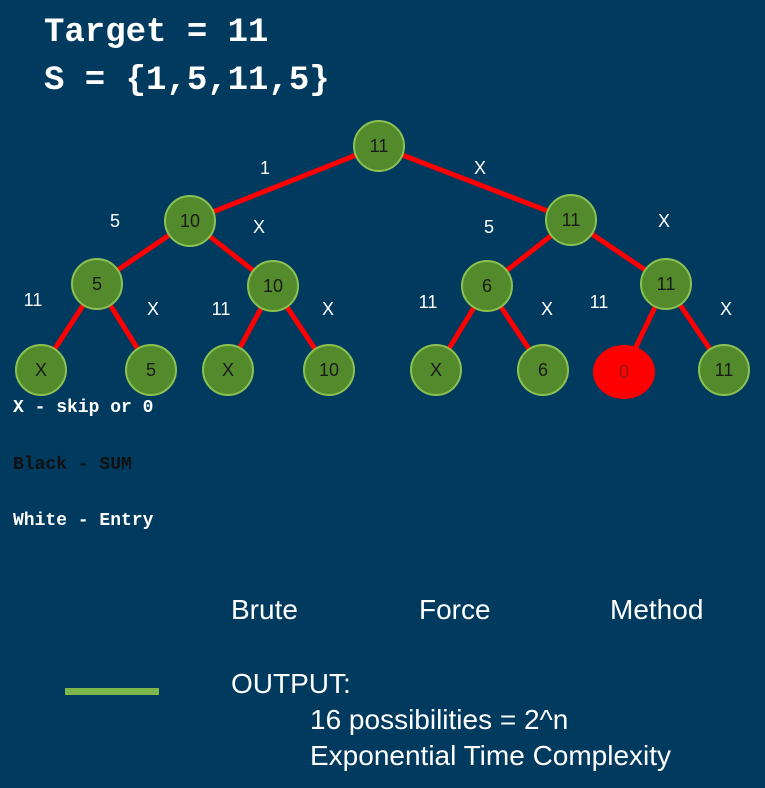  Describe the element at coordinates (475, 183) in the screenshot. I see `tree-edge-n0-n2` at that location.